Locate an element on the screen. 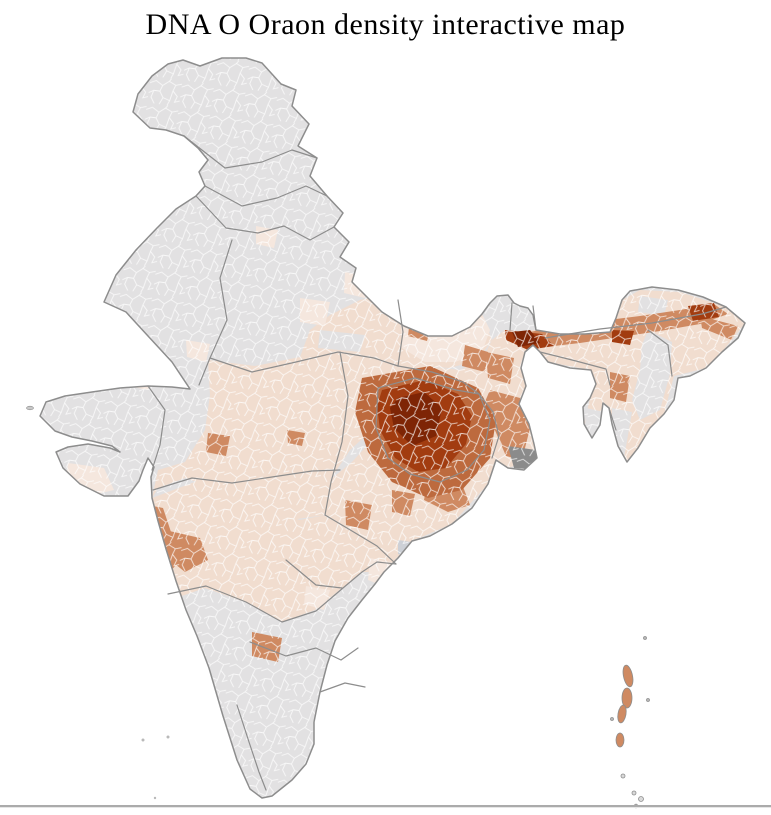  page-title: DNA O Oraon density interactive map is located at coordinates (385, 24).